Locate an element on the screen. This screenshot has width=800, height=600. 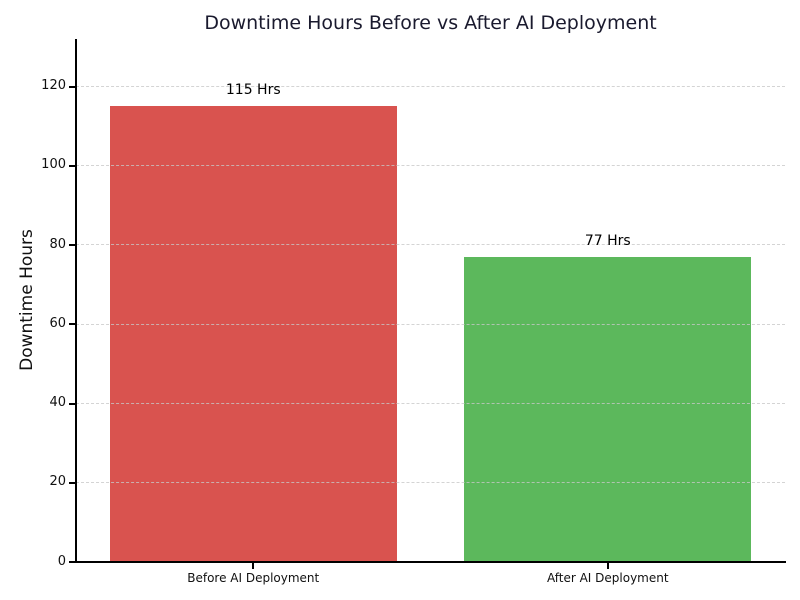
x-axis-spine is located at coordinates (430, 562).